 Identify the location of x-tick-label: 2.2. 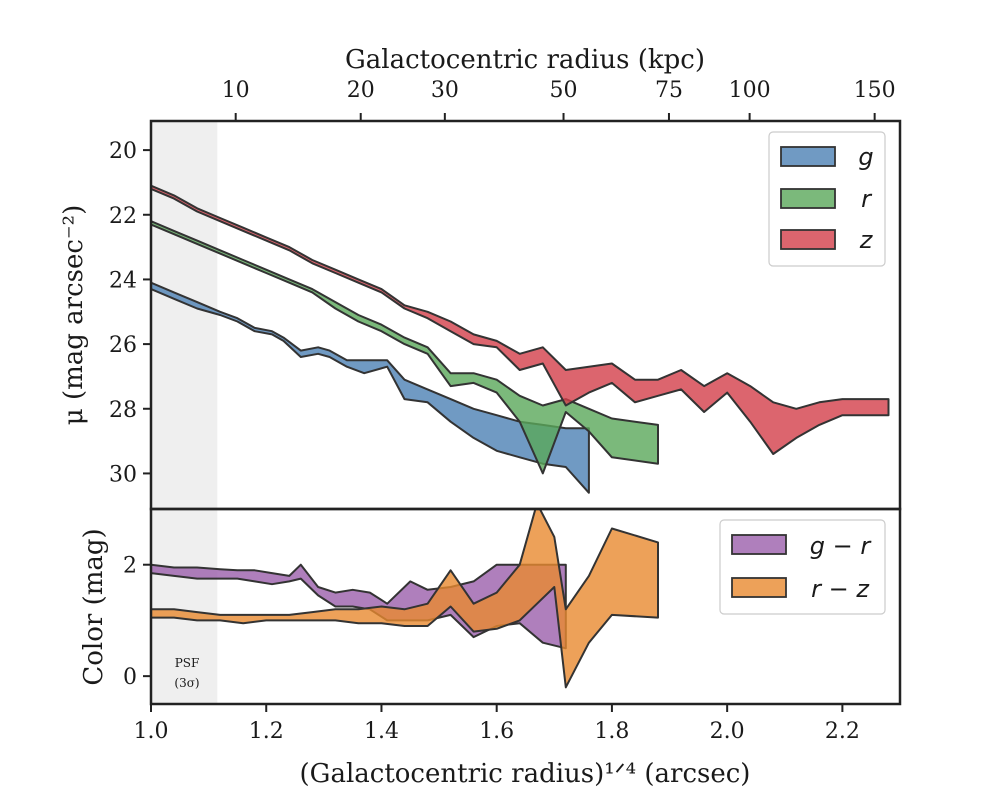
(842, 731).